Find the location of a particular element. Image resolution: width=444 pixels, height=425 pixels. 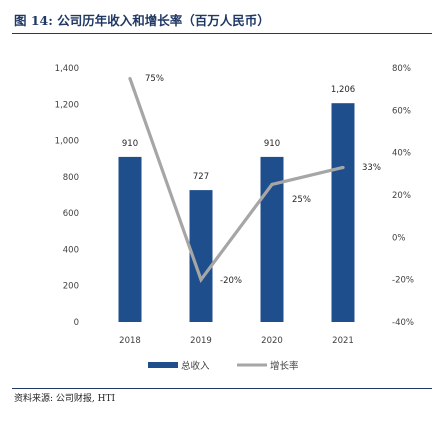

legend-label-growth: 增长率 is located at coordinates (284, 366).